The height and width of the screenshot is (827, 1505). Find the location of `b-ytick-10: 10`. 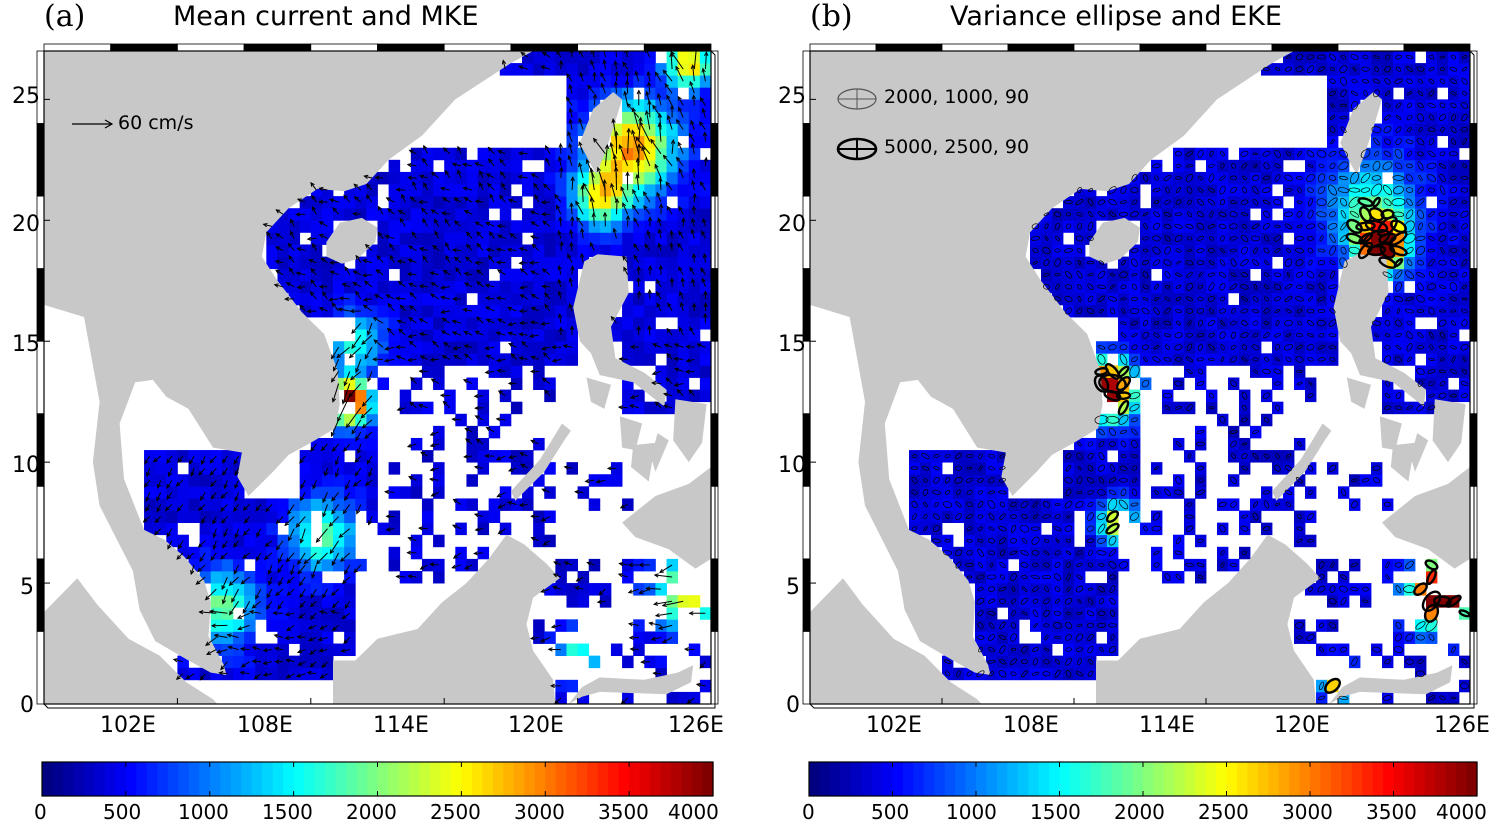

b-ytick-10: 10 is located at coordinates (792, 465).